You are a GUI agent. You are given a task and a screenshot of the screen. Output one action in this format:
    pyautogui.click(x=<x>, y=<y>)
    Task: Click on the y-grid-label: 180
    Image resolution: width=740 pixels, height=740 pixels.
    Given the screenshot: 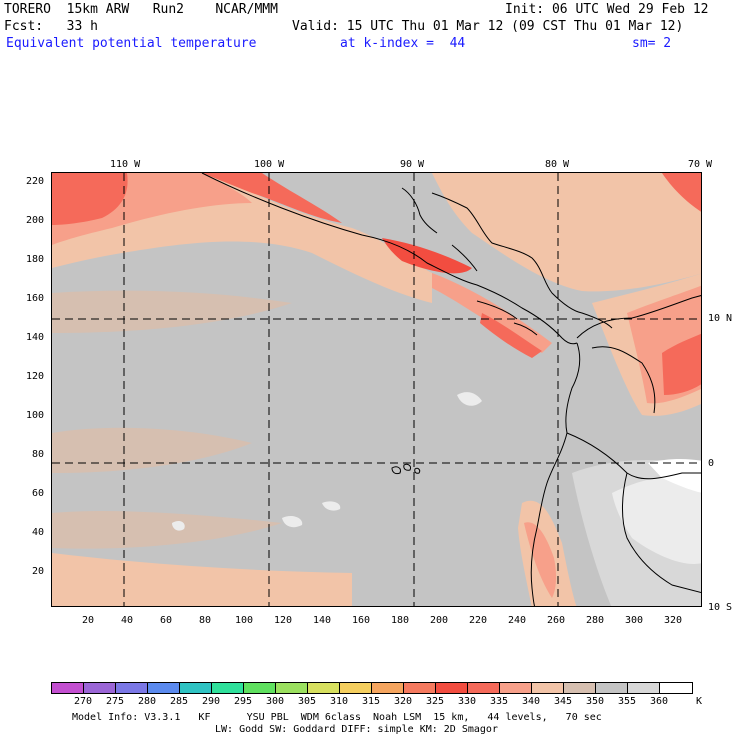 What is the action you would take?
    pyautogui.click(x=35, y=259)
    